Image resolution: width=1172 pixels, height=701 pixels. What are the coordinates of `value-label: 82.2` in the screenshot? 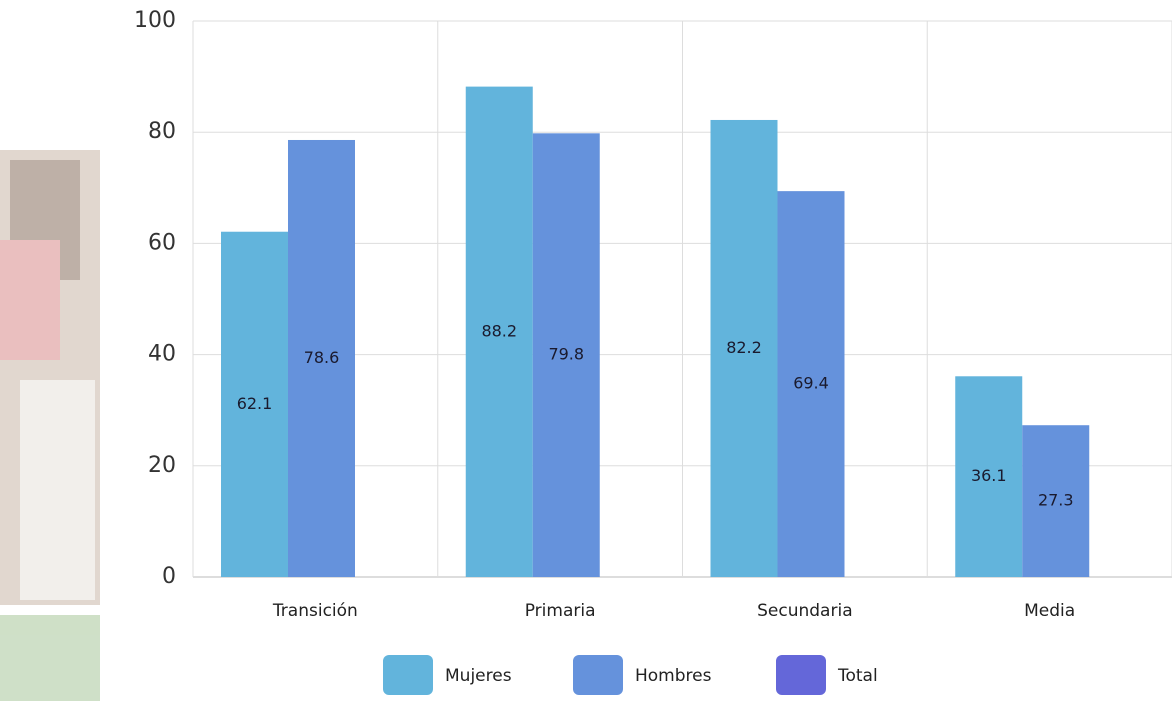 It's located at (744, 347).